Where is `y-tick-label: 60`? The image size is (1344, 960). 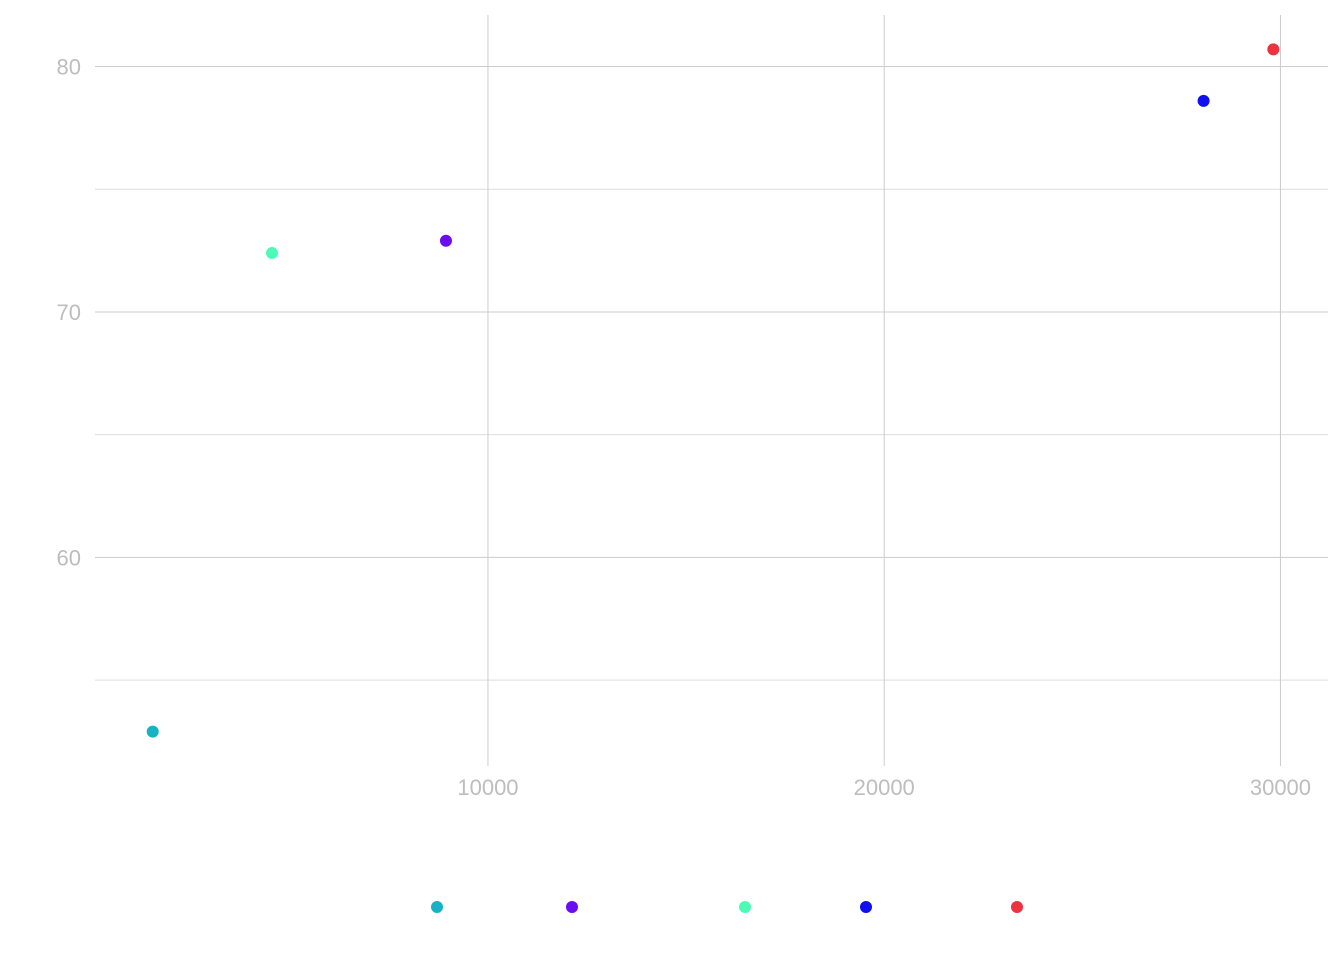
y-tick-label: 60 is located at coordinates (69, 557).